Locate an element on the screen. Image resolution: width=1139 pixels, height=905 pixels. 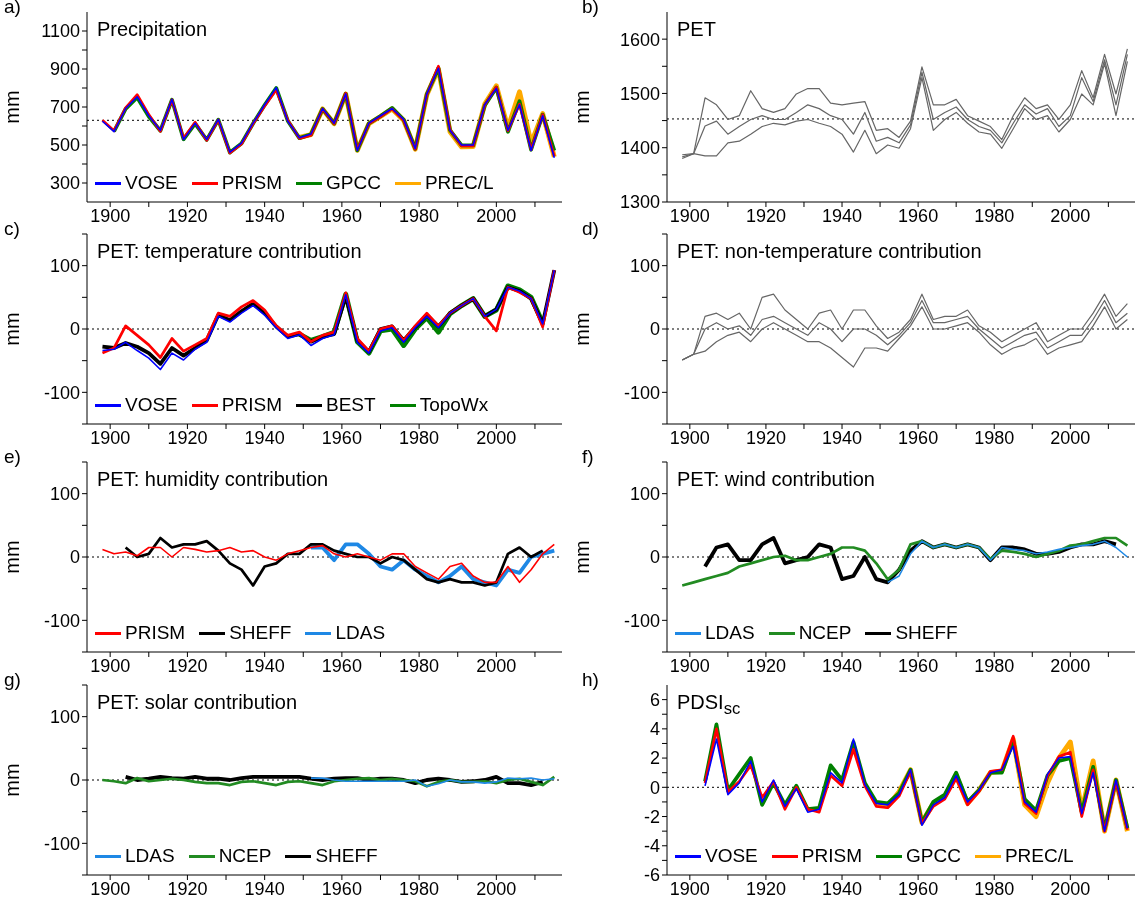
y-tick-label: 2 is located at coordinates (654, 758).